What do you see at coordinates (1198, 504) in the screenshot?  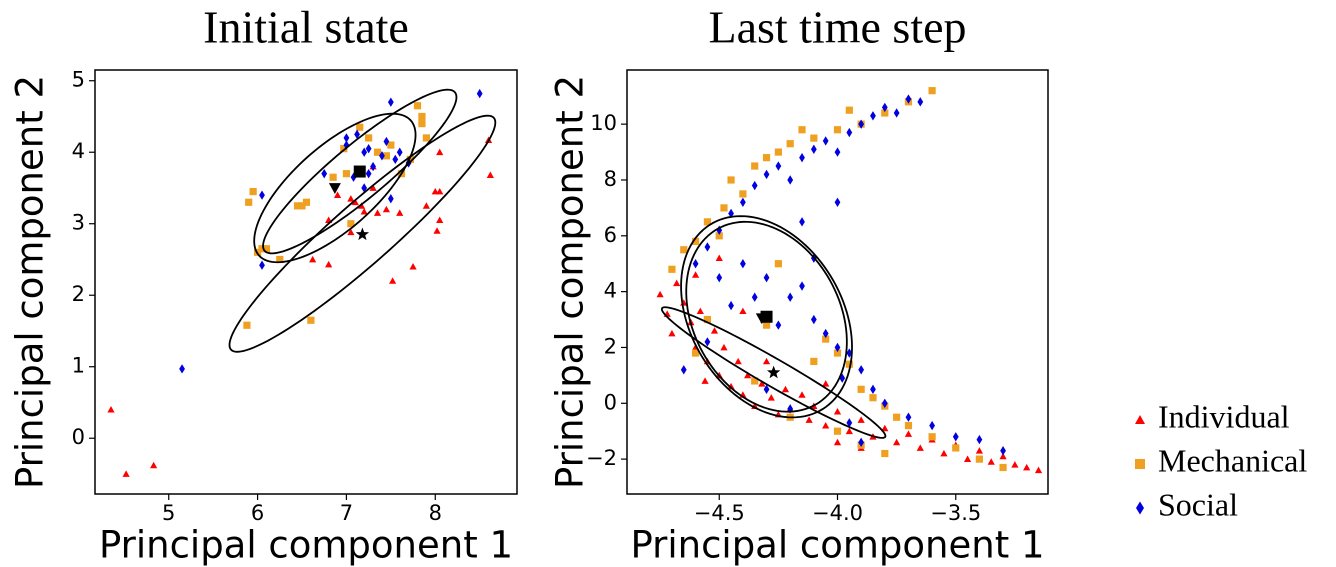 I see `legend-label: Social` at bounding box center [1198, 504].